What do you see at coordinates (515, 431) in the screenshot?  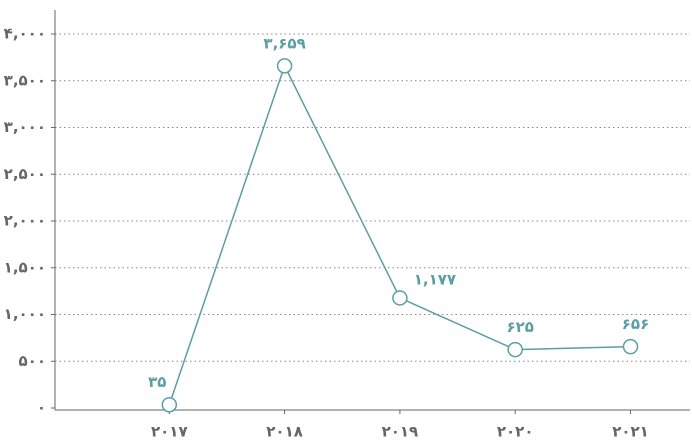 I see `x-tick-label: ۲۰۲۰` at bounding box center [515, 431].